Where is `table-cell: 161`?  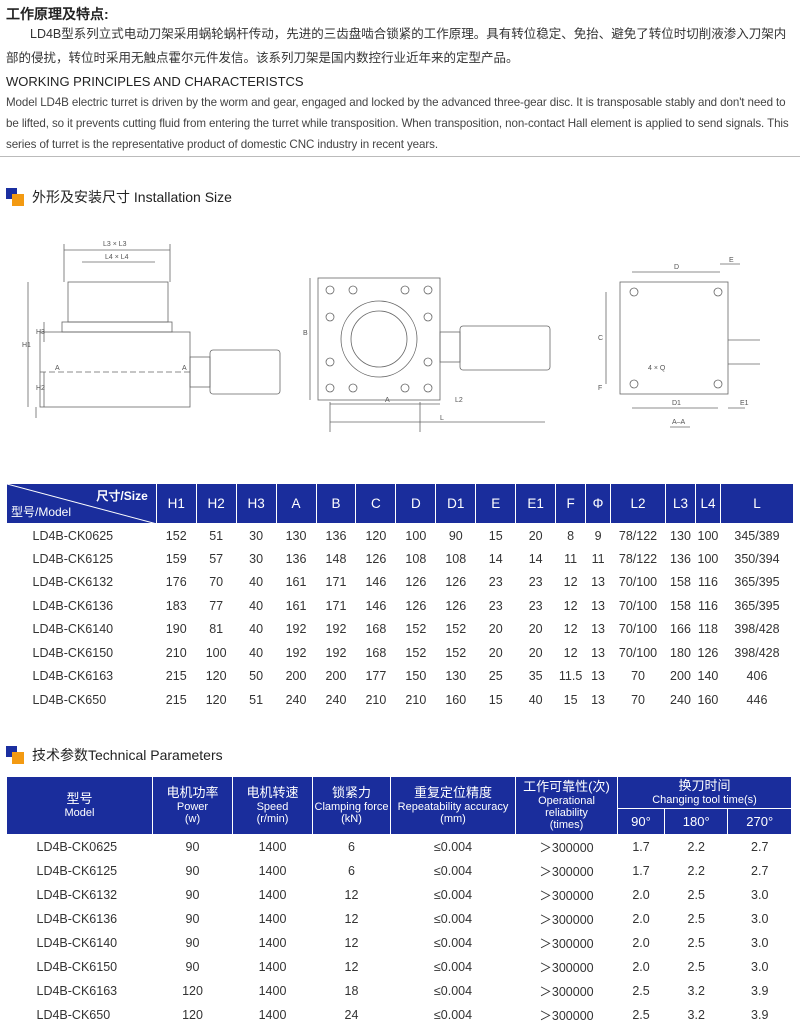
table-cell: 161 is located at coordinates (296, 605).